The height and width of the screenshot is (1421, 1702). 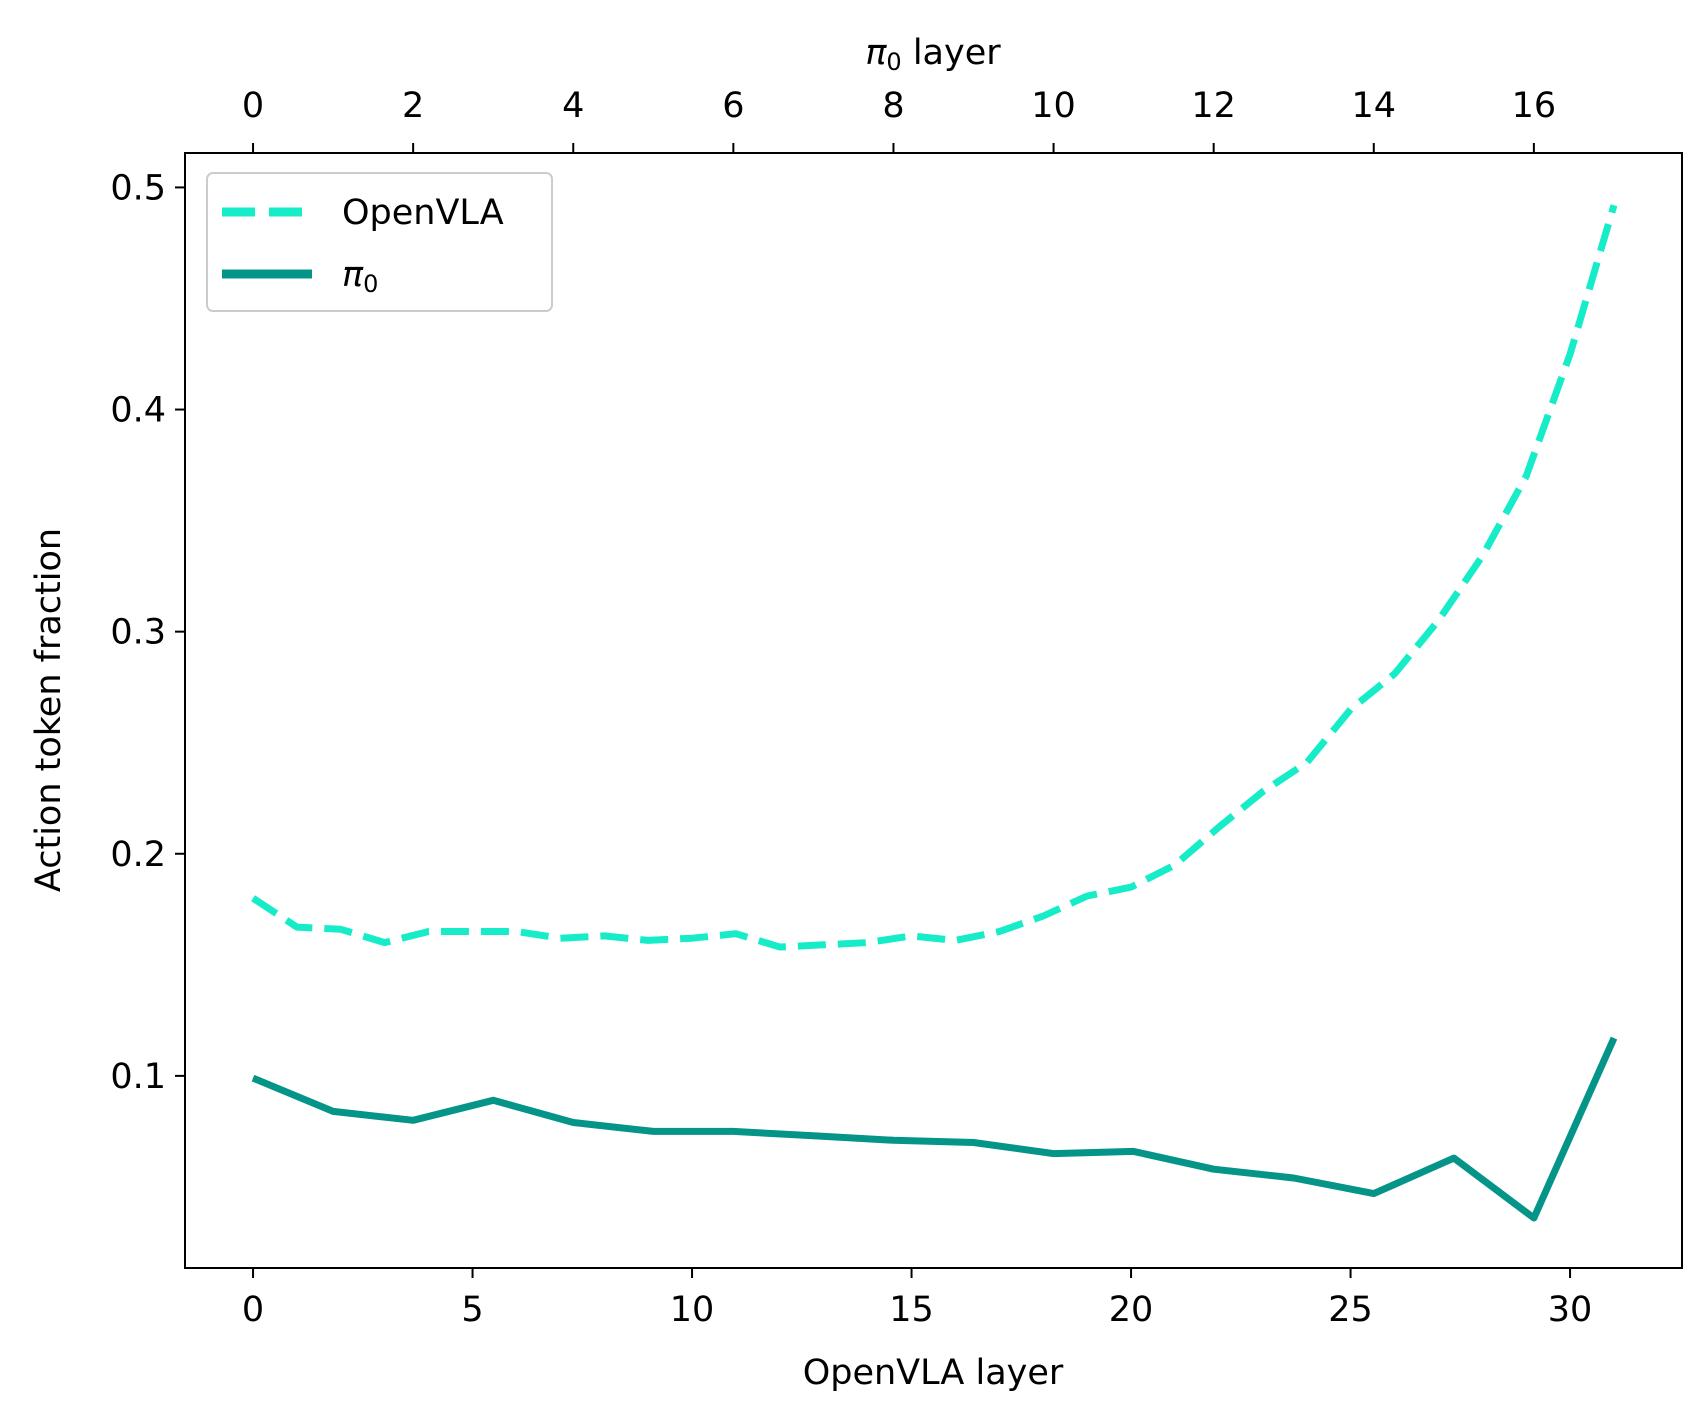 What do you see at coordinates (1131, 1310) in the screenshot?
I see `x-tick-label: 20` at bounding box center [1131, 1310].